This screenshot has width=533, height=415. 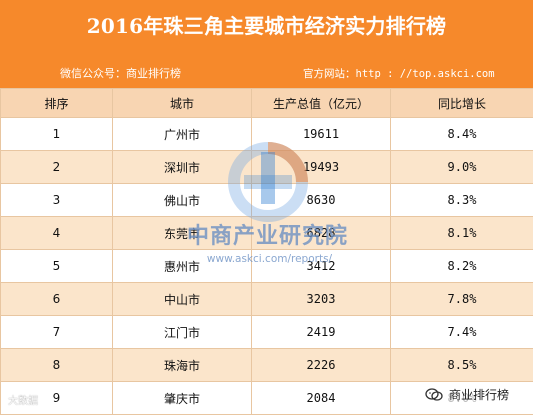 I want to click on page-title: 2016年珠三角主要城市经济实力排行榜, so click(x=266, y=26).